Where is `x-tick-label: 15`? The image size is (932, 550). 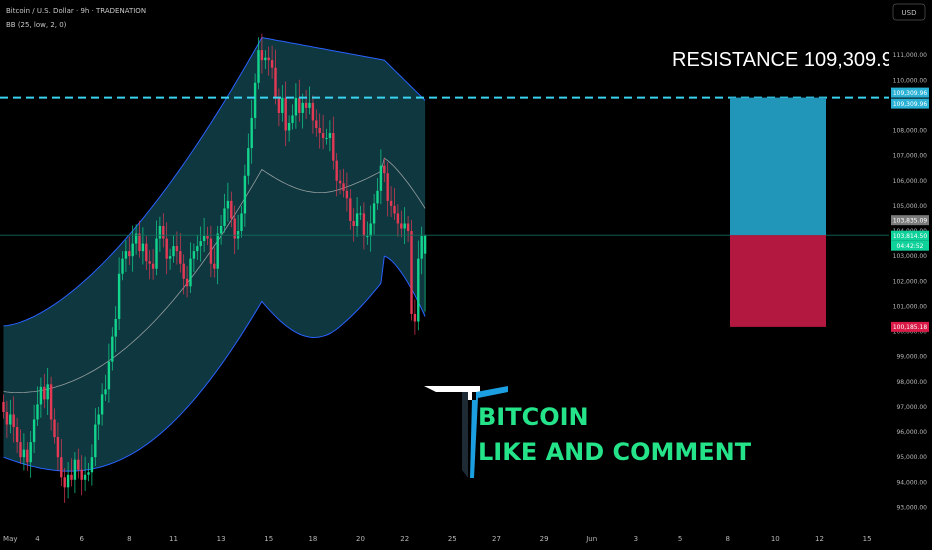 x-tick-label: 15 is located at coordinates (867, 539).